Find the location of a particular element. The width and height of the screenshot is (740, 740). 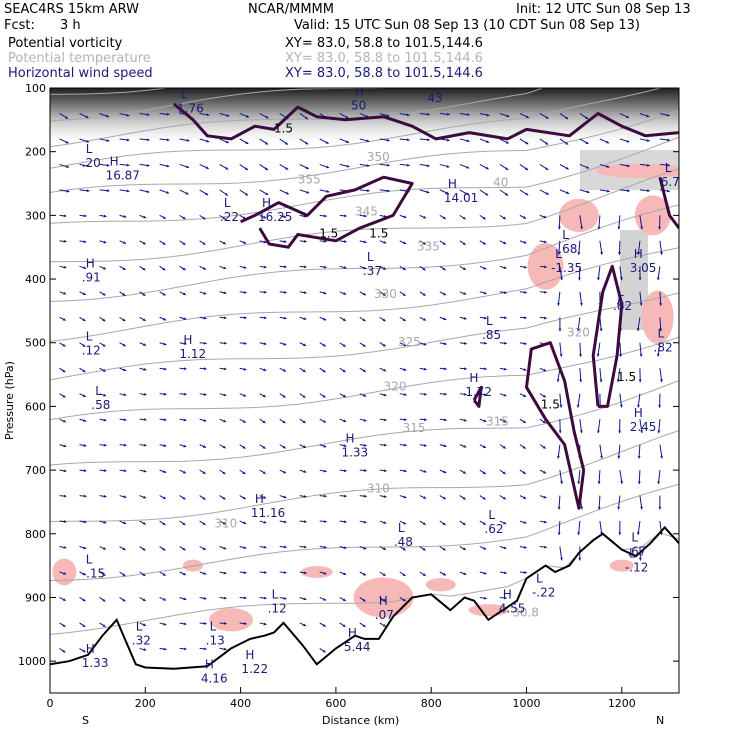

y-tick-label: 400 is located at coordinates (35, 279).